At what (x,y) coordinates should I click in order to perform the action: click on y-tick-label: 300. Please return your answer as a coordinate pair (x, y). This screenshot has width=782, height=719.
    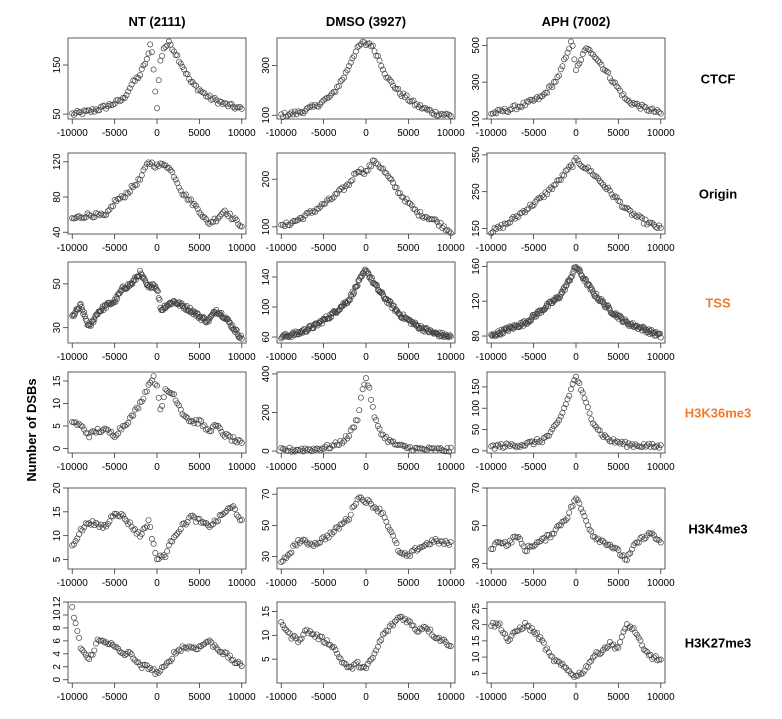
    Looking at the image, I should click on (266, 65).